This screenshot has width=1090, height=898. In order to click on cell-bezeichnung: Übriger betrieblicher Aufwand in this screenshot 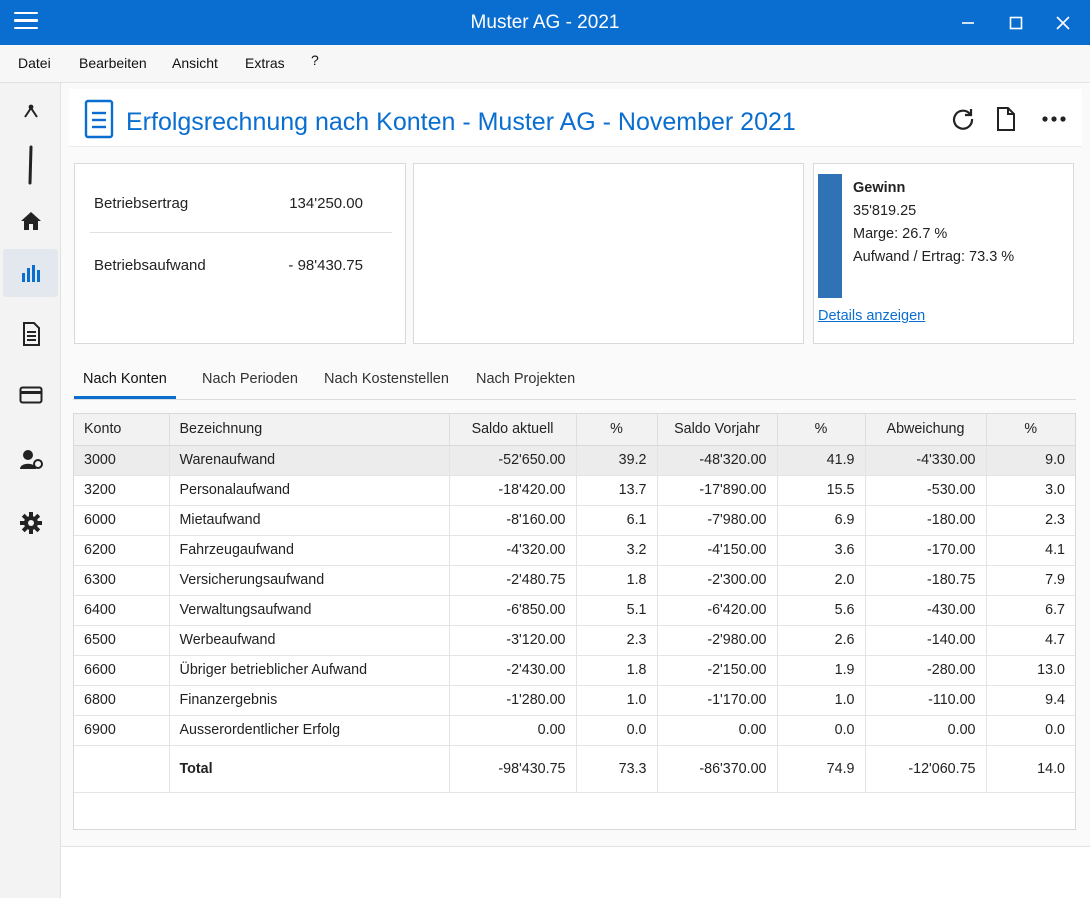, I will do `click(309, 670)`.